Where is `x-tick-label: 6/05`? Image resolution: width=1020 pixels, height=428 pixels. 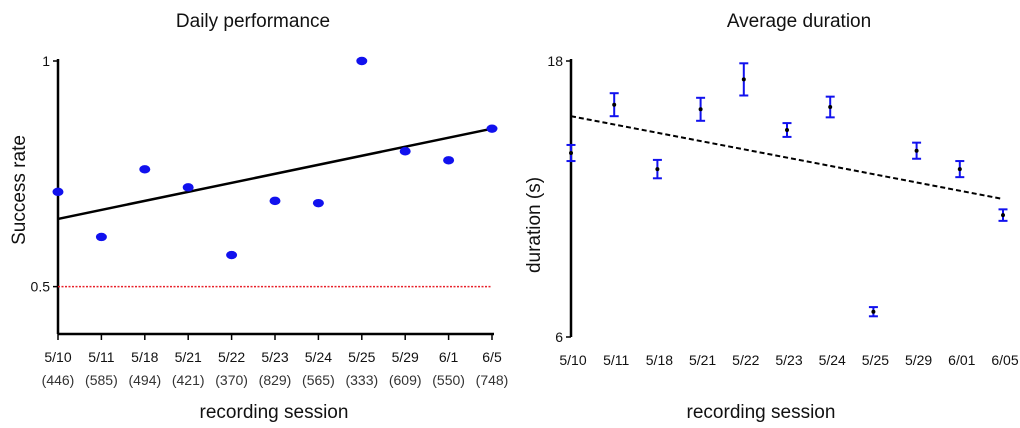
x-tick-label: 6/05 is located at coordinates (1004, 360).